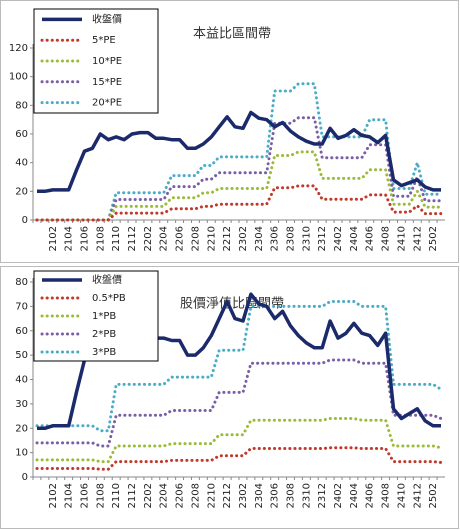  Describe the element at coordinates (104, 352) in the screenshot. I see `legend-label: 3*PB` at that location.